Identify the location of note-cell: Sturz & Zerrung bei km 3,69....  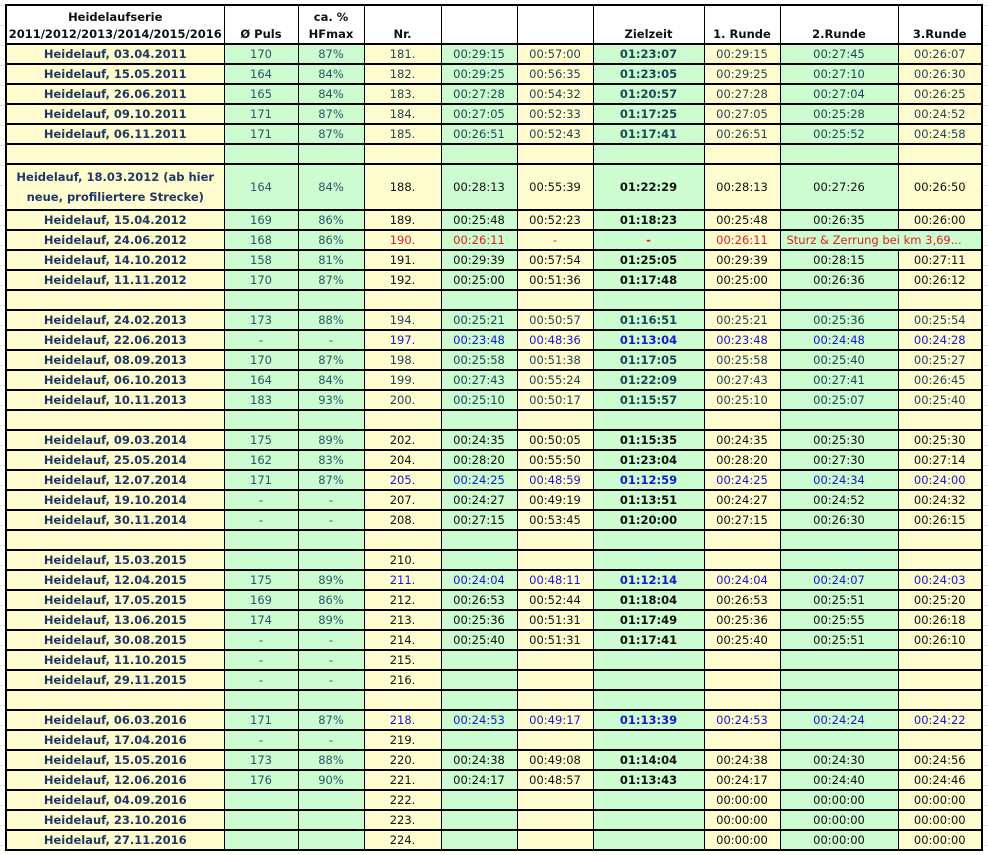
(881, 240).